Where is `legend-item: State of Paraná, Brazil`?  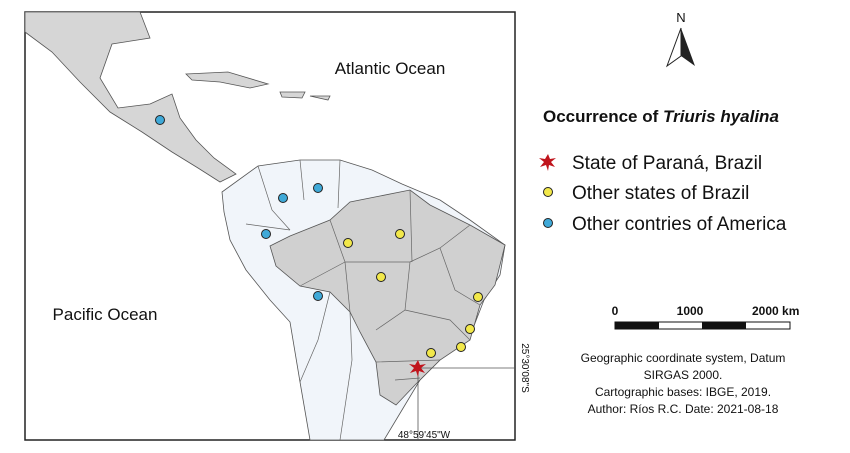 legend-item: State of Paraná, Brazil is located at coordinates (667, 163).